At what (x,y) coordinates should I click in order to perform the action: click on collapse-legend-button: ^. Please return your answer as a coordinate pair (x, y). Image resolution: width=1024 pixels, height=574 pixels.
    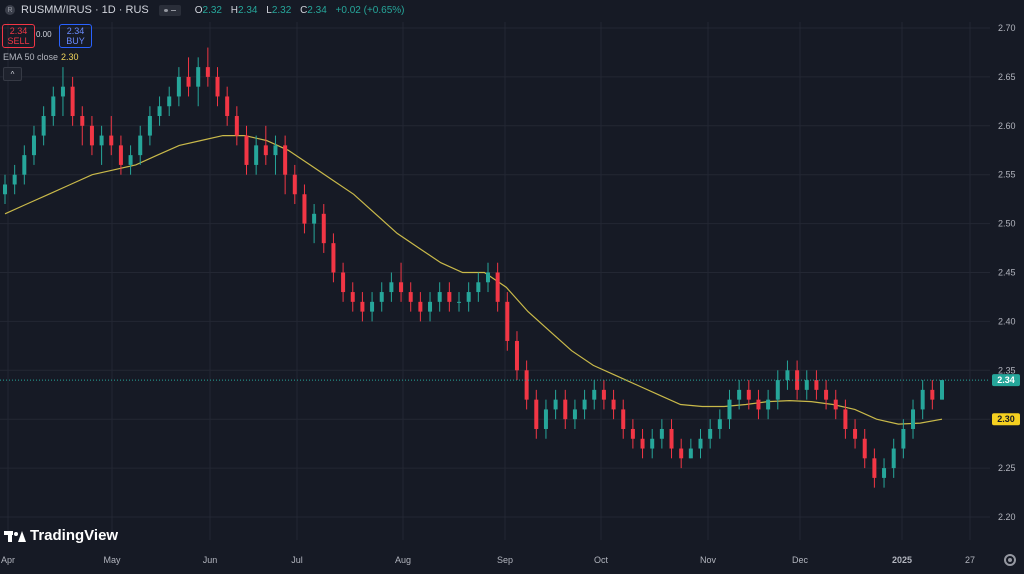
    Looking at the image, I should click on (12, 74).